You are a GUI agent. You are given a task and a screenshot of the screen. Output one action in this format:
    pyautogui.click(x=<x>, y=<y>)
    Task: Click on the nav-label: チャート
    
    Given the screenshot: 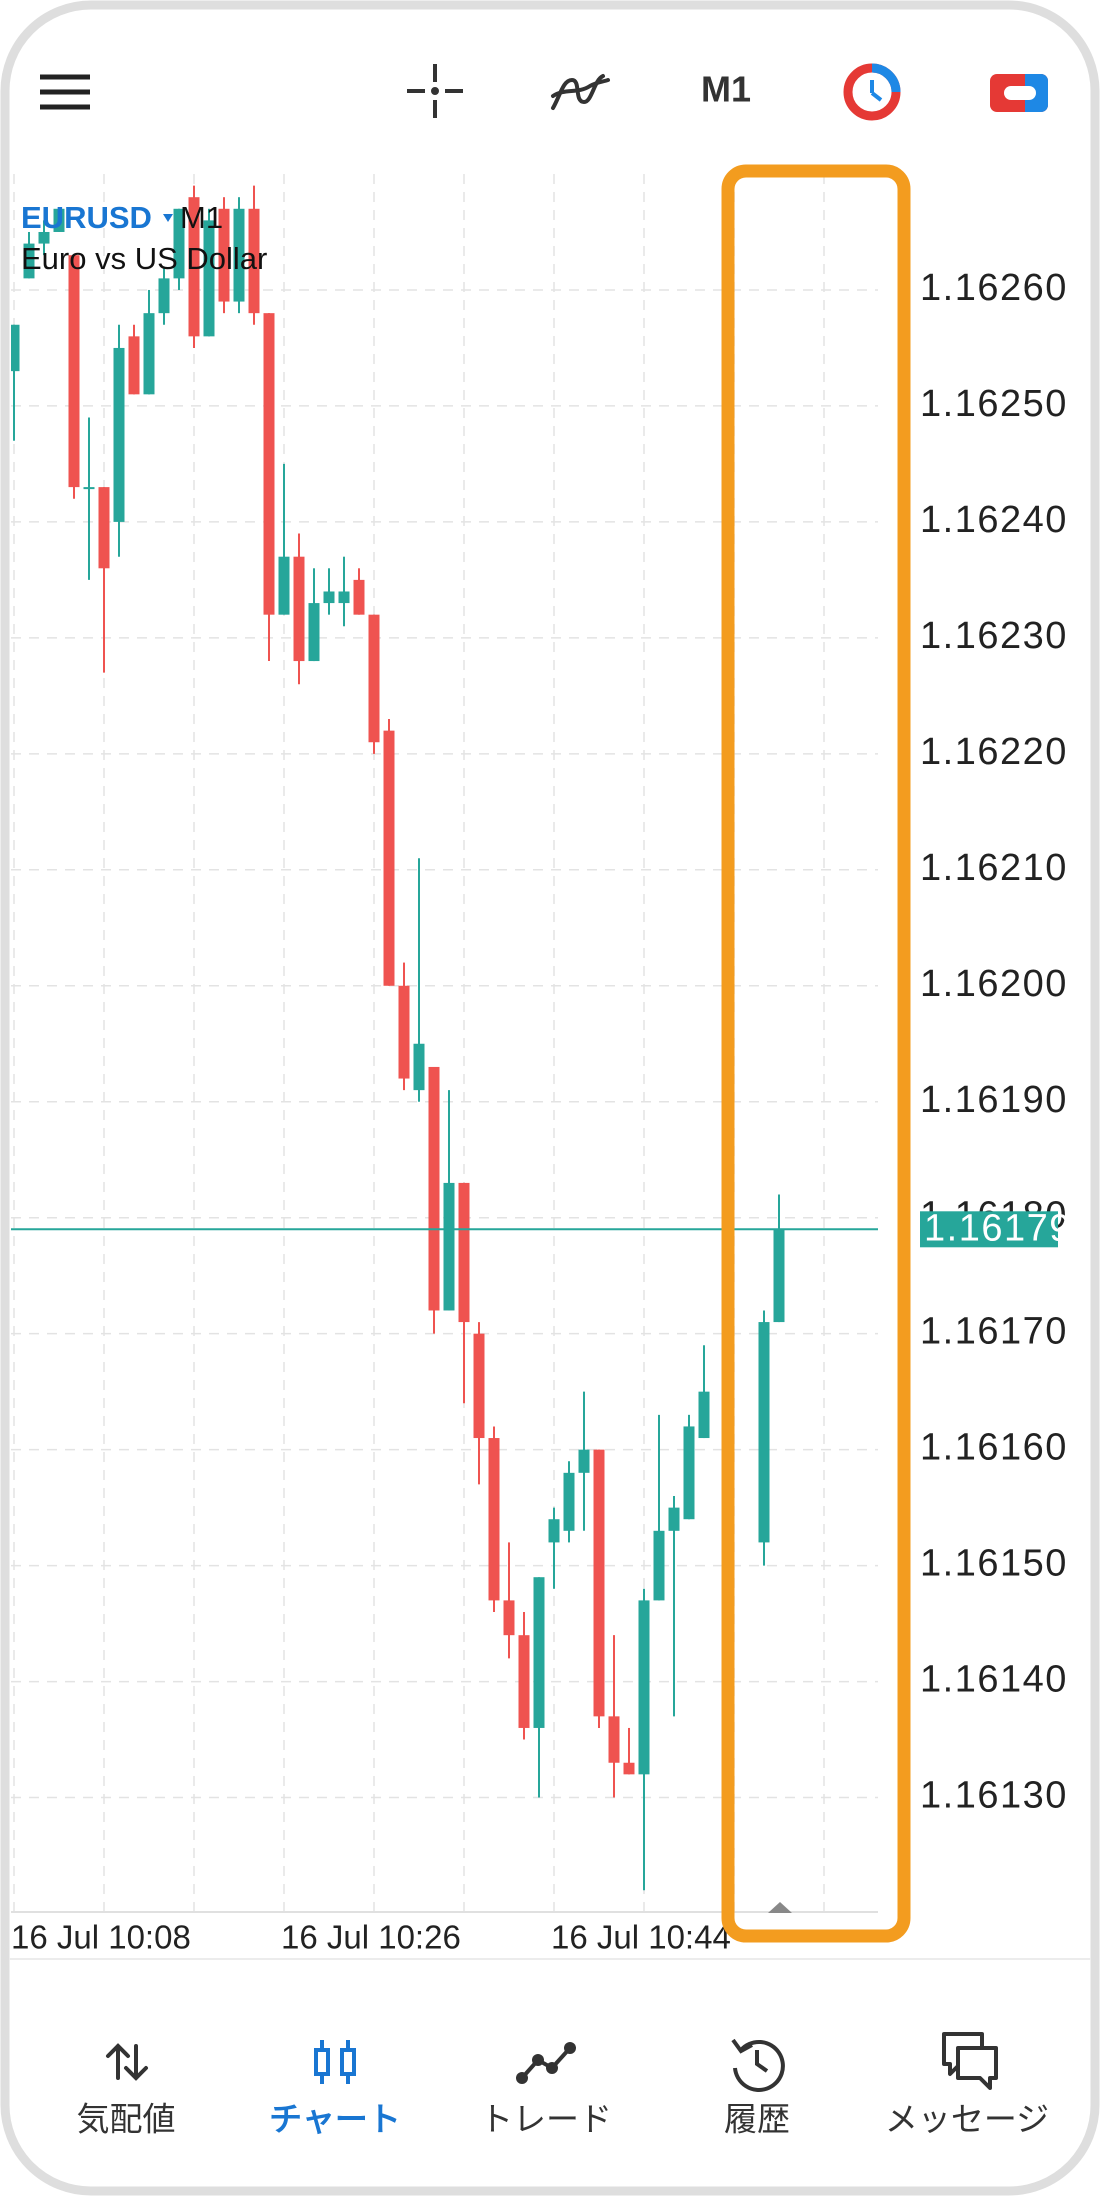 What is the action you would take?
    pyautogui.click(x=335, y=2119)
    